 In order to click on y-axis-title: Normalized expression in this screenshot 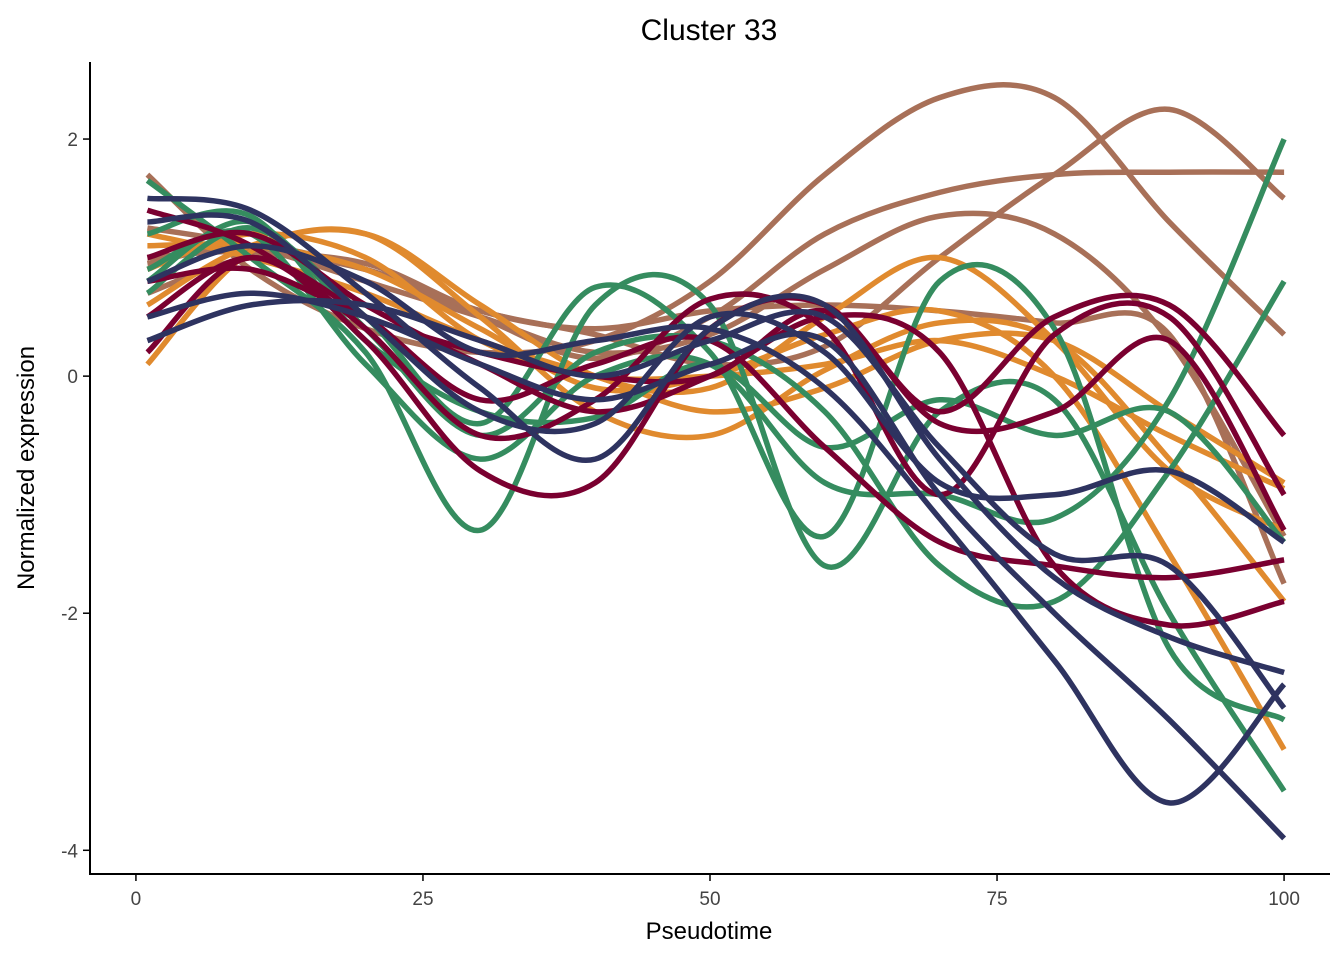, I will do `click(26, 468)`.